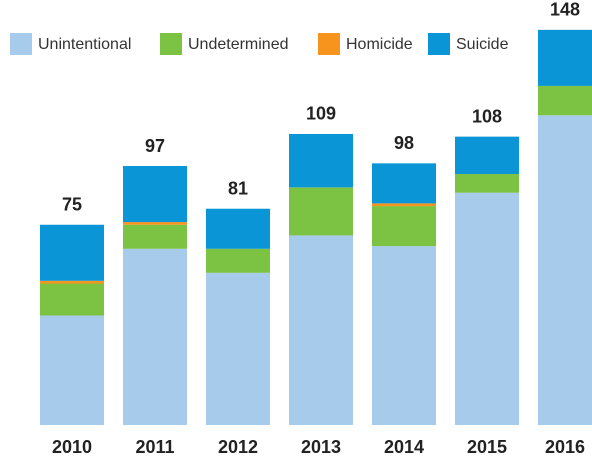  I want to click on total-label: 81, so click(238, 188).